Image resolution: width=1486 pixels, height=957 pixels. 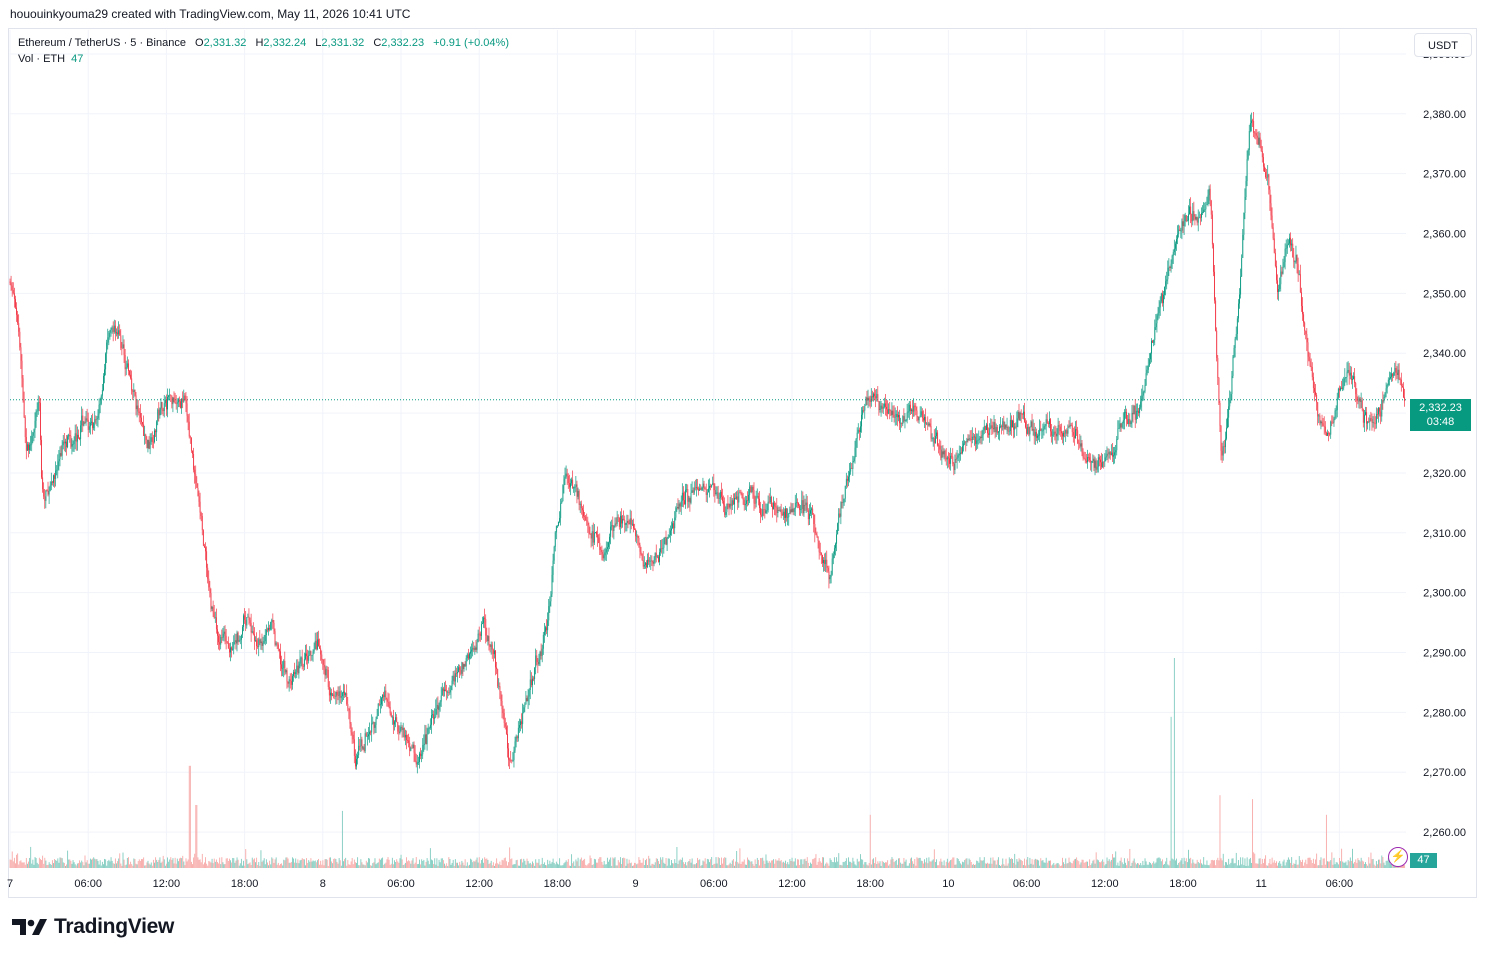 What do you see at coordinates (1443, 45) in the screenshot?
I see `currency-unit-button: USDT` at bounding box center [1443, 45].